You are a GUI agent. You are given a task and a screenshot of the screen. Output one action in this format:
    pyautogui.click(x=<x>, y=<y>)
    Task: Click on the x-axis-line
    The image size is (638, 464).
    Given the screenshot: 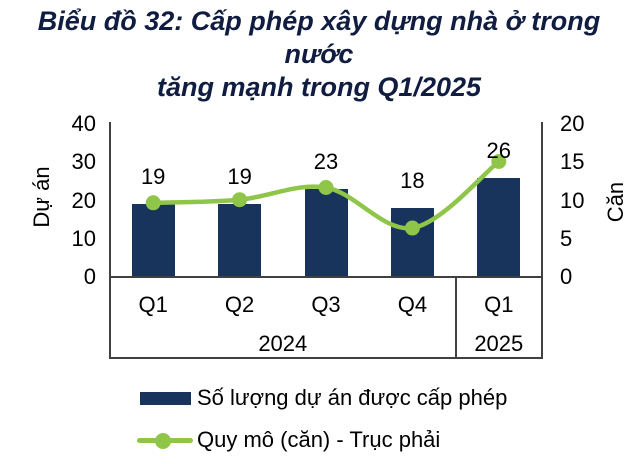 What is the action you would take?
    pyautogui.click(x=326, y=277)
    